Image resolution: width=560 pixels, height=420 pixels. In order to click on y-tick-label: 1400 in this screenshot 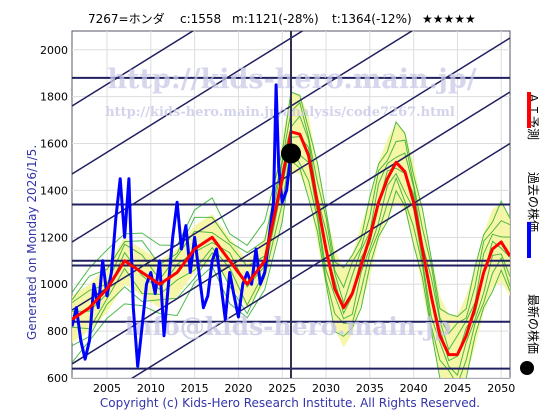, I will do `click(54, 190)`.